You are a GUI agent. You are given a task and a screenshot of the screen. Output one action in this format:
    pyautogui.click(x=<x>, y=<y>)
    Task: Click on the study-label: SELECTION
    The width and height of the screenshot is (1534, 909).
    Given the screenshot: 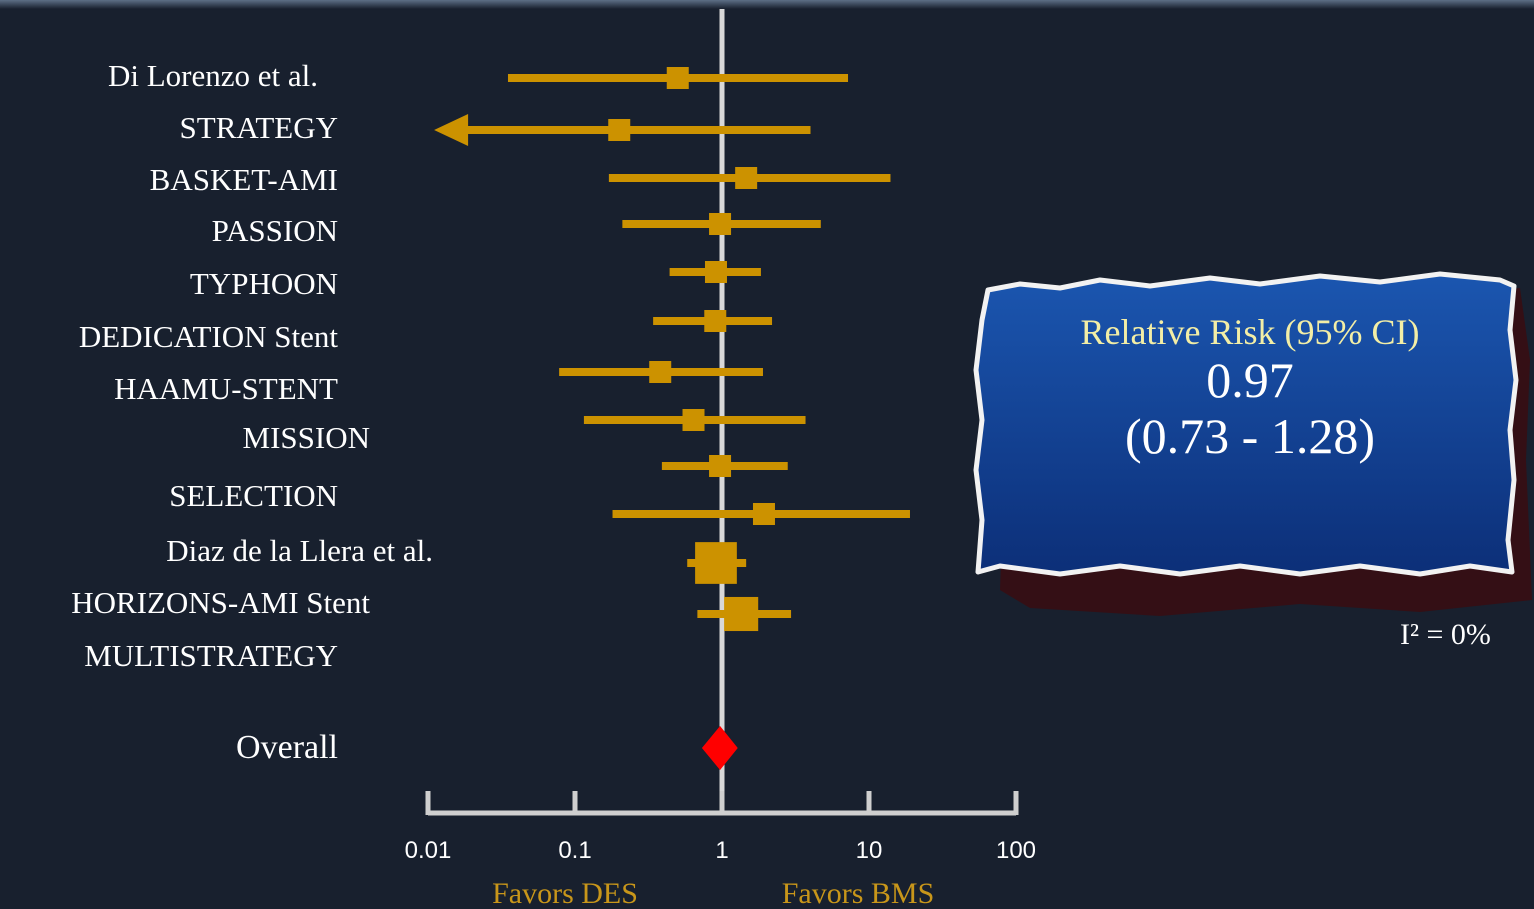 What is the action you would take?
    pyautogui.click(x=253, y=495)
    